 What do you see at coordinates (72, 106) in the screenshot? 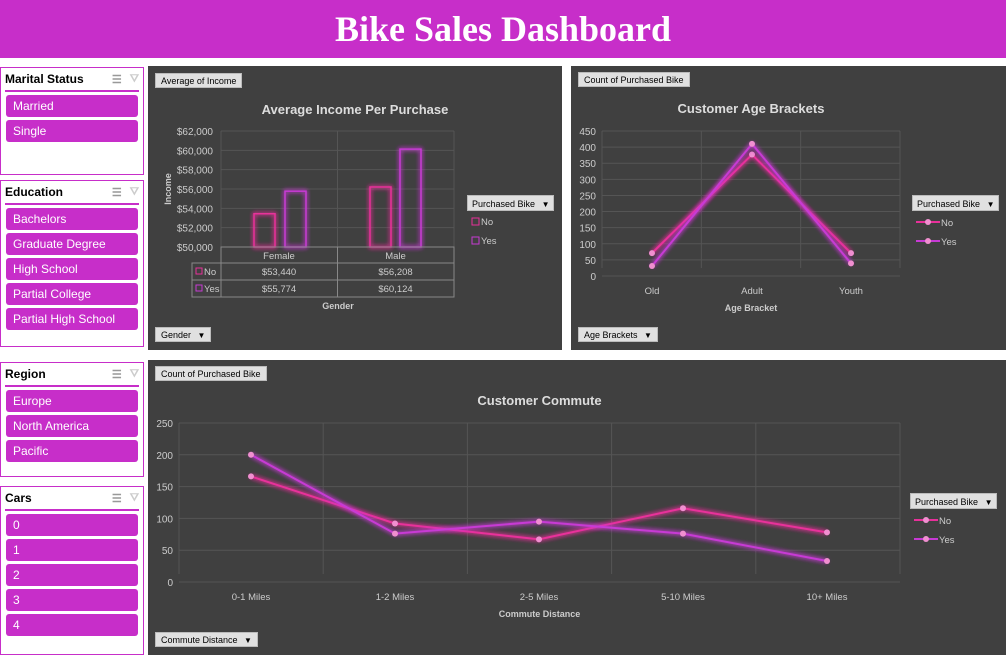
I see `slicer-item: Married` at bounding box center [72, 106].